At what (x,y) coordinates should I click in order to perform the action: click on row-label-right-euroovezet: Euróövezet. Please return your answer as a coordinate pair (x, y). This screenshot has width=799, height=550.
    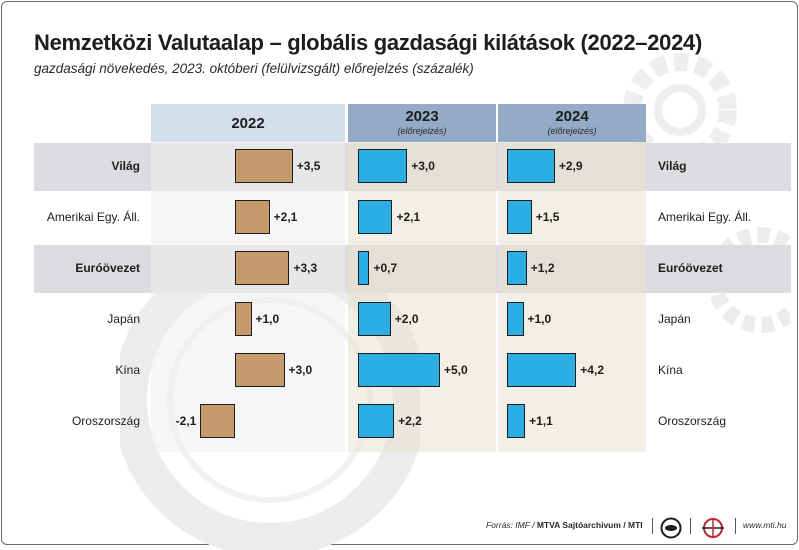
    Looking at the image, I should click on (690, 268).